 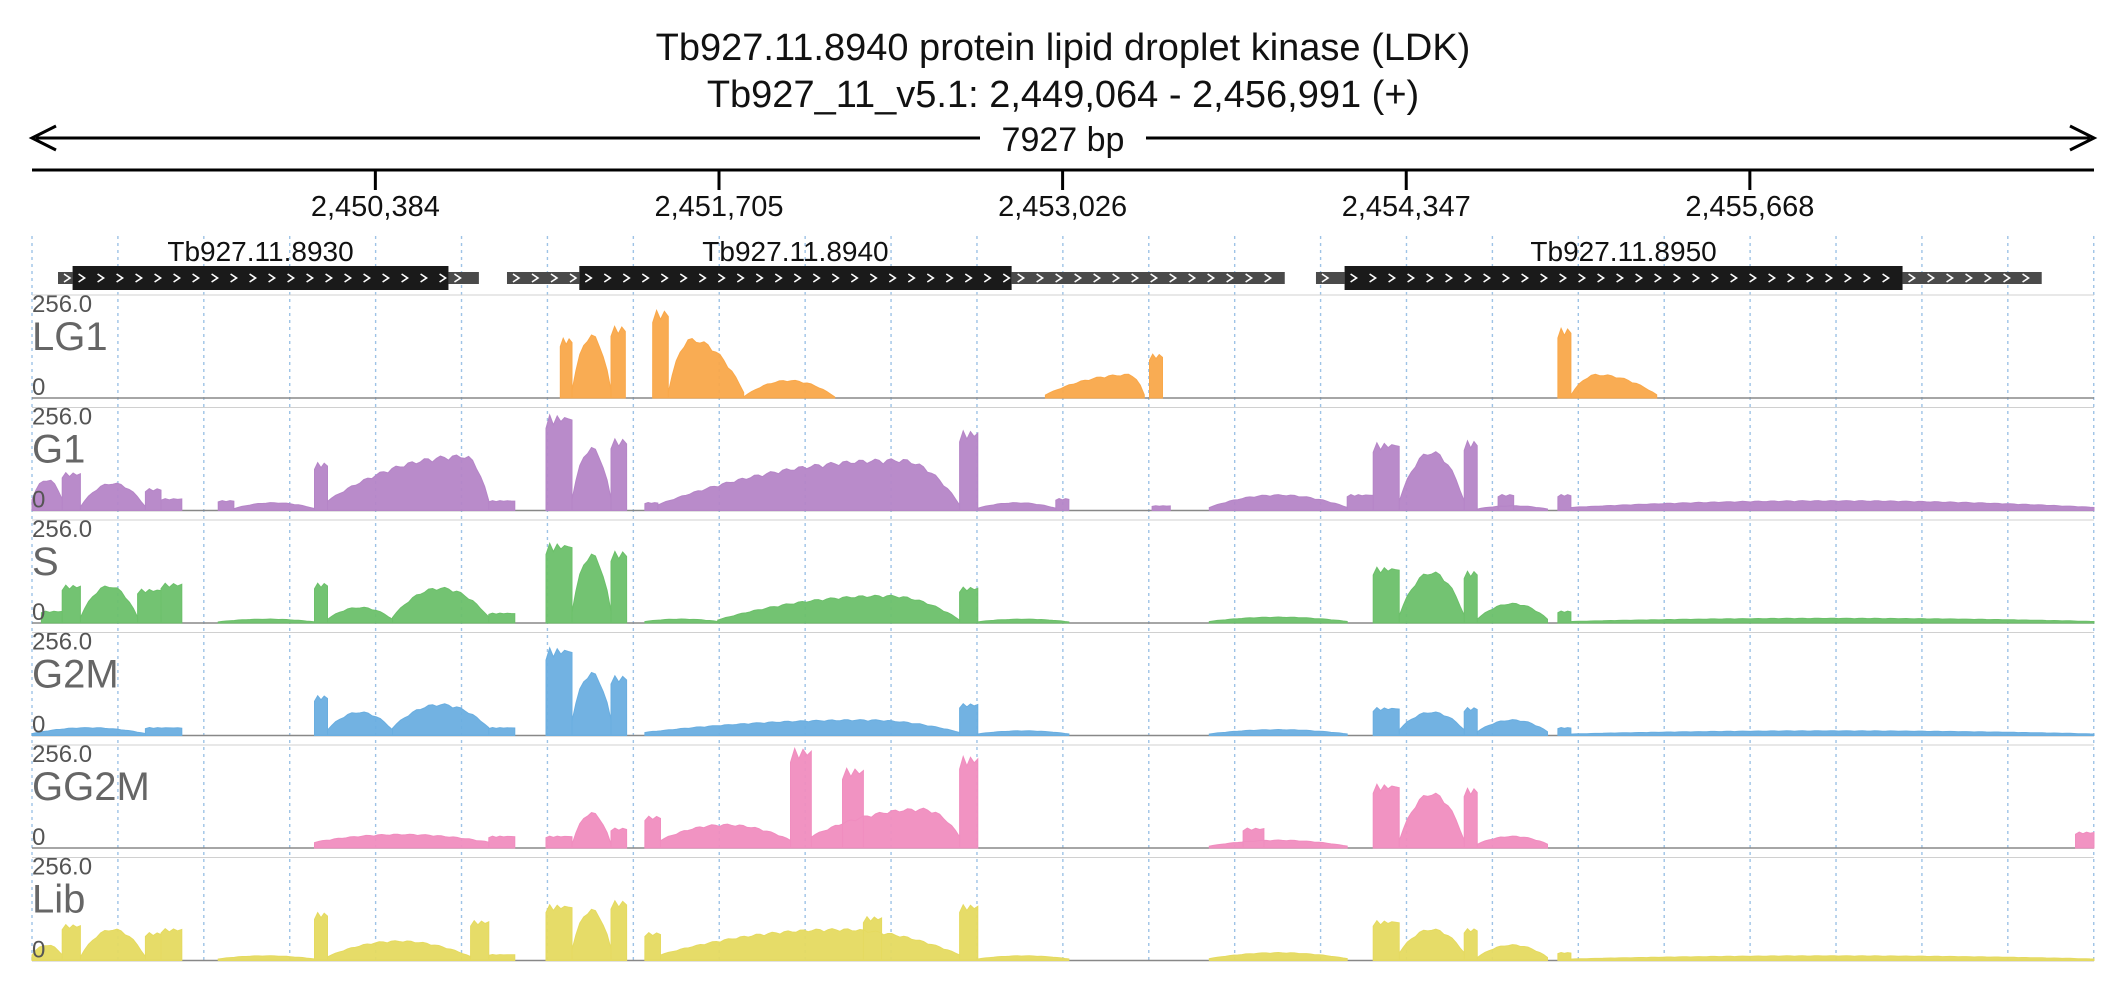 What do you see at coordinates (70, 337) in the screenshot?
I see `track-name: LG1` at bounding box center [70, 337].